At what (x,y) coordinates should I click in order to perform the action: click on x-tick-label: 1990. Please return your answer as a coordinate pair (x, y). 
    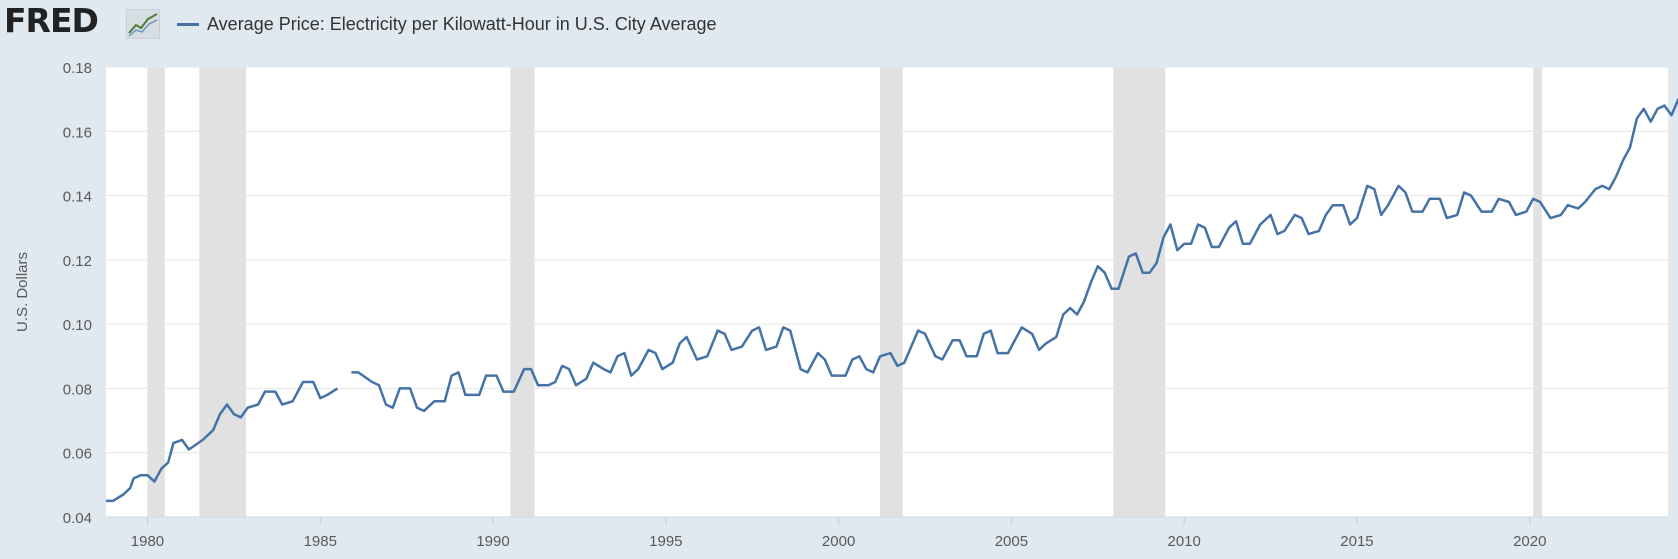
    Looking at the image, I should click on (492, 541).